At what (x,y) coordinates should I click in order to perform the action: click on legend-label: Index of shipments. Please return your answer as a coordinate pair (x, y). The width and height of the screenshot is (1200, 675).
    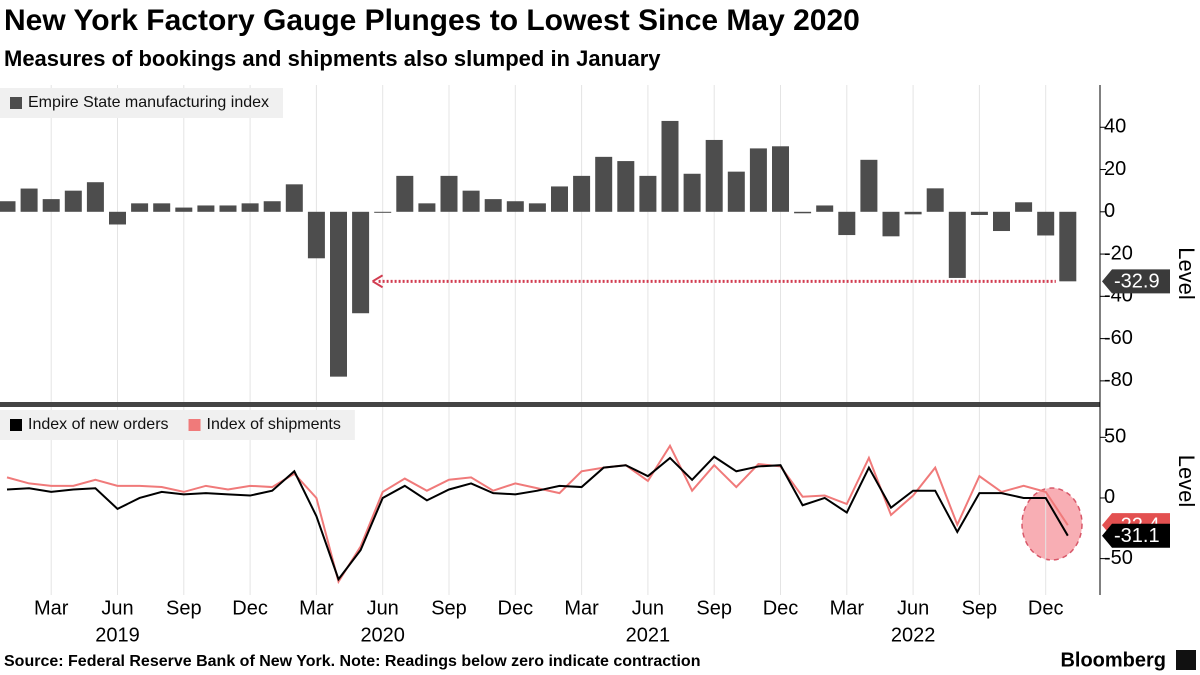
    Looking at the image, I should click on (274, 424).